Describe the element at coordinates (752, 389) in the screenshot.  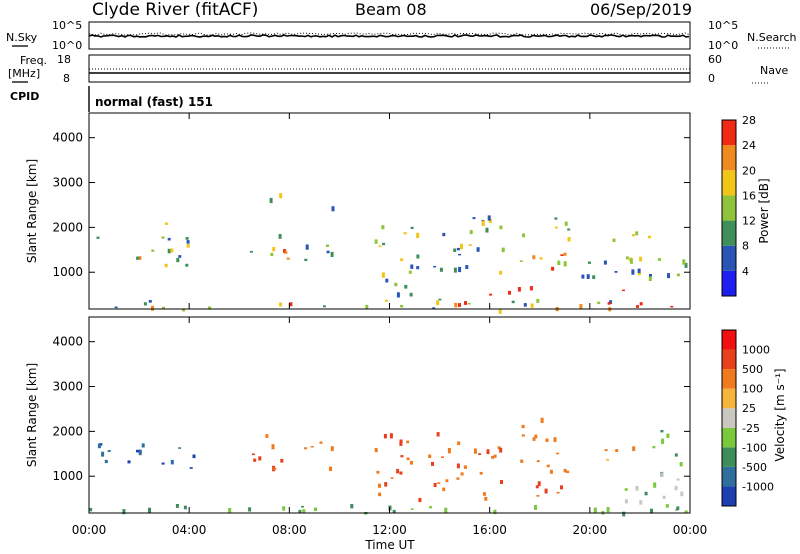
I see `colorbar-tick-label: 100` at that location.